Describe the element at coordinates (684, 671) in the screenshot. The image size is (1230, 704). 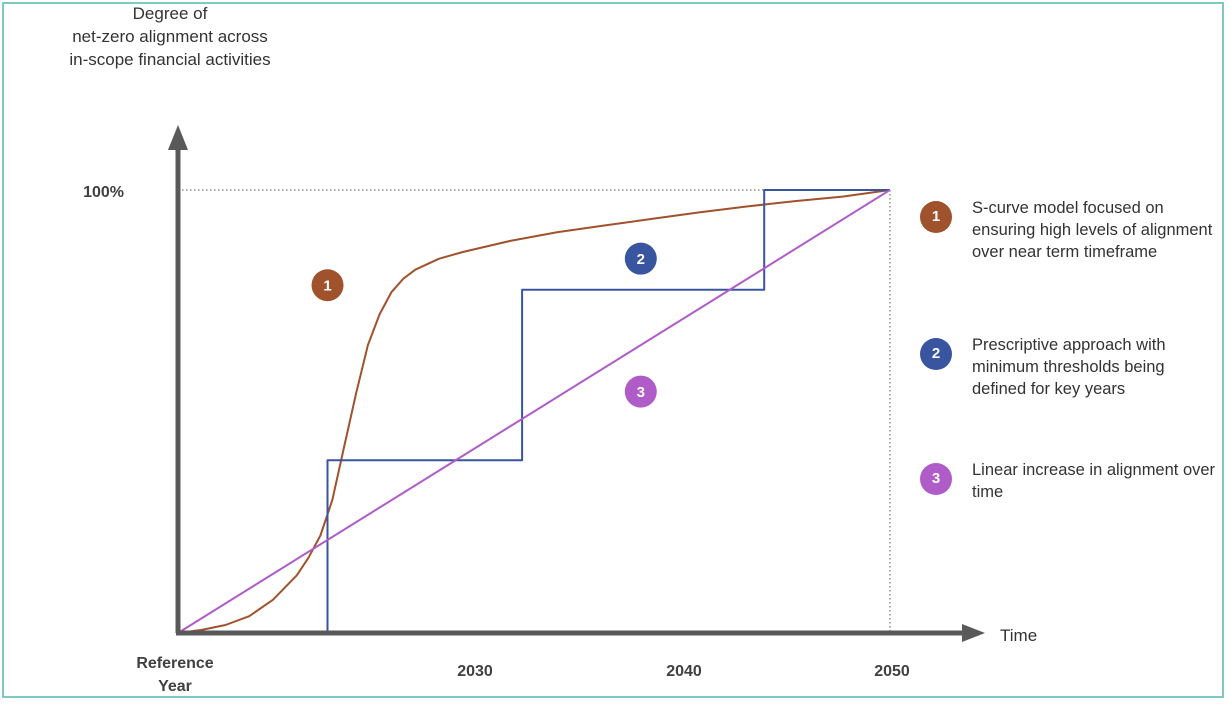
I see `x-tick-label-2040: 2040` at that location.